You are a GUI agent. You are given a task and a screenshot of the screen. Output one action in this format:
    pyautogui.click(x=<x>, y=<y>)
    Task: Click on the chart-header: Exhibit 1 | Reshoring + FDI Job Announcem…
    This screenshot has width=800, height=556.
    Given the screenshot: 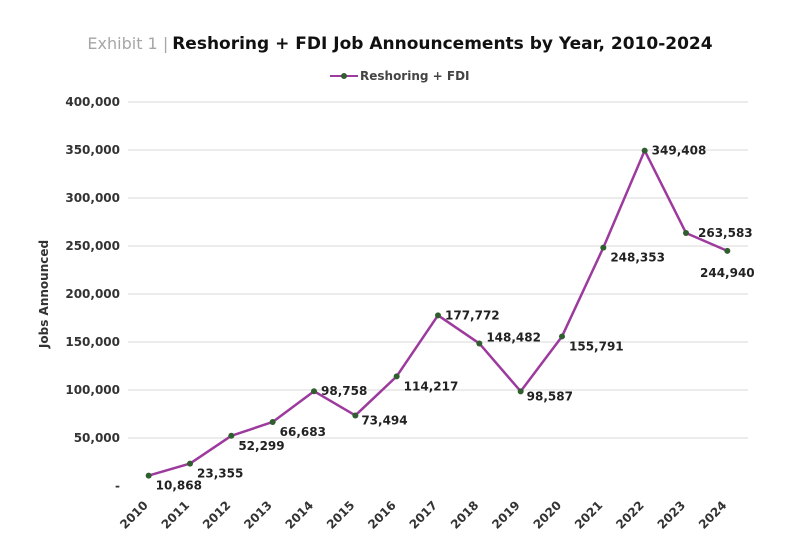 What is the action you would take?
    pyautogui.click(x=400, y=44)
    